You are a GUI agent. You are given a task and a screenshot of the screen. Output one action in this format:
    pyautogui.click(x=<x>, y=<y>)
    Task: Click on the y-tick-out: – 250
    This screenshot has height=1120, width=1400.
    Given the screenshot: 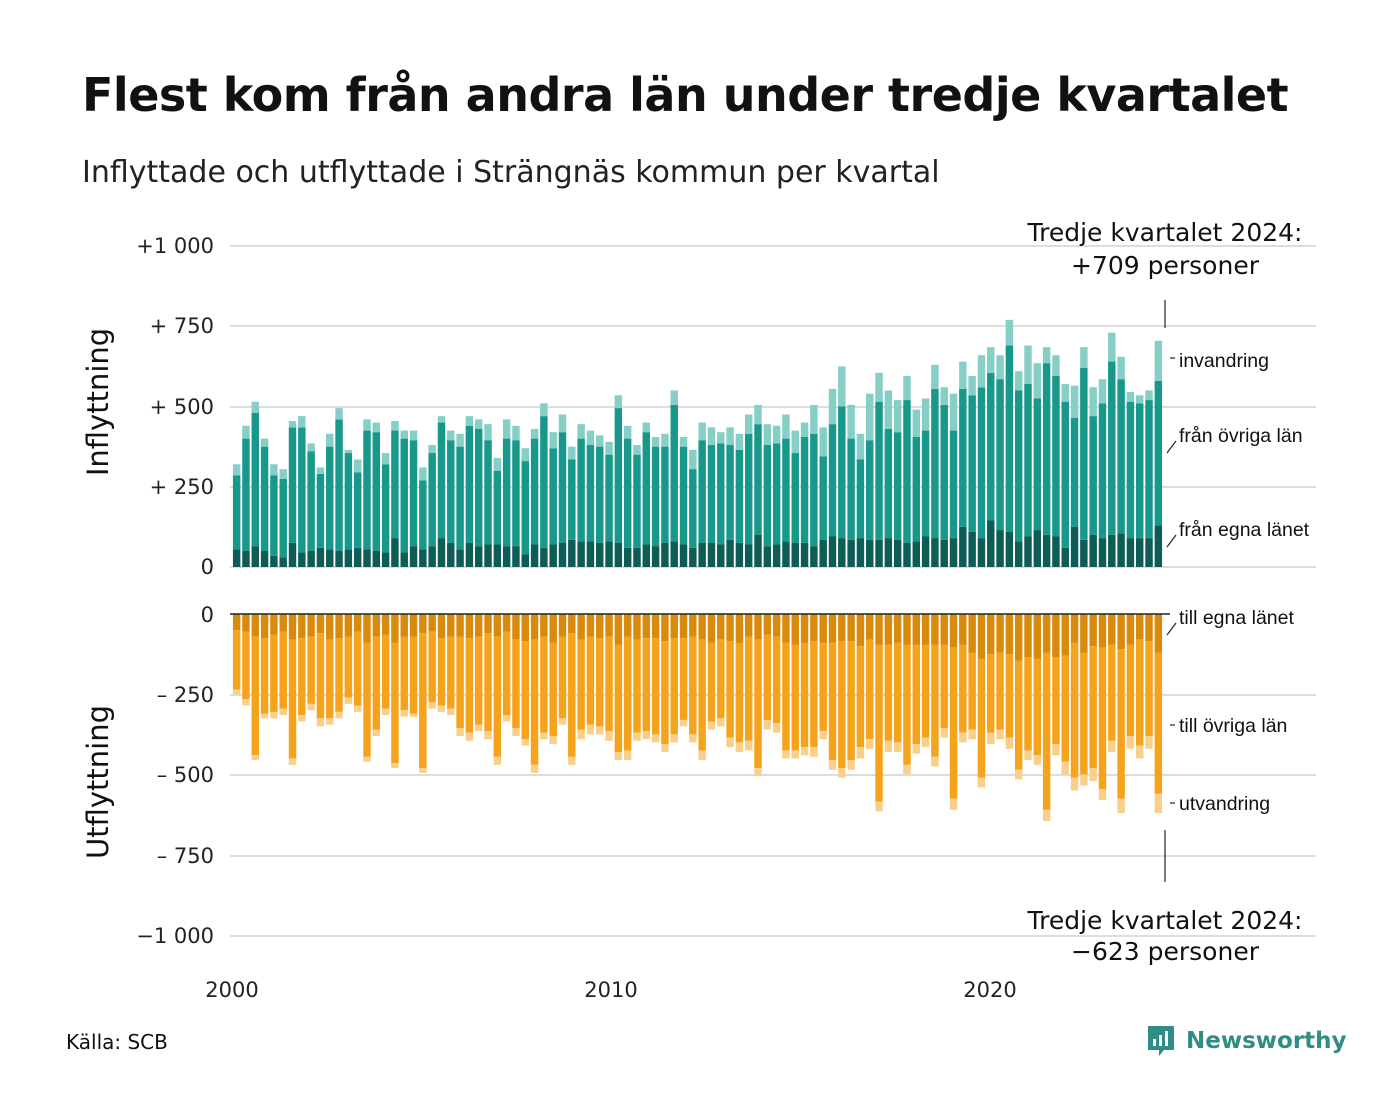 What is the action you would take?
    pyautogui.click(x=185, y=695)
    